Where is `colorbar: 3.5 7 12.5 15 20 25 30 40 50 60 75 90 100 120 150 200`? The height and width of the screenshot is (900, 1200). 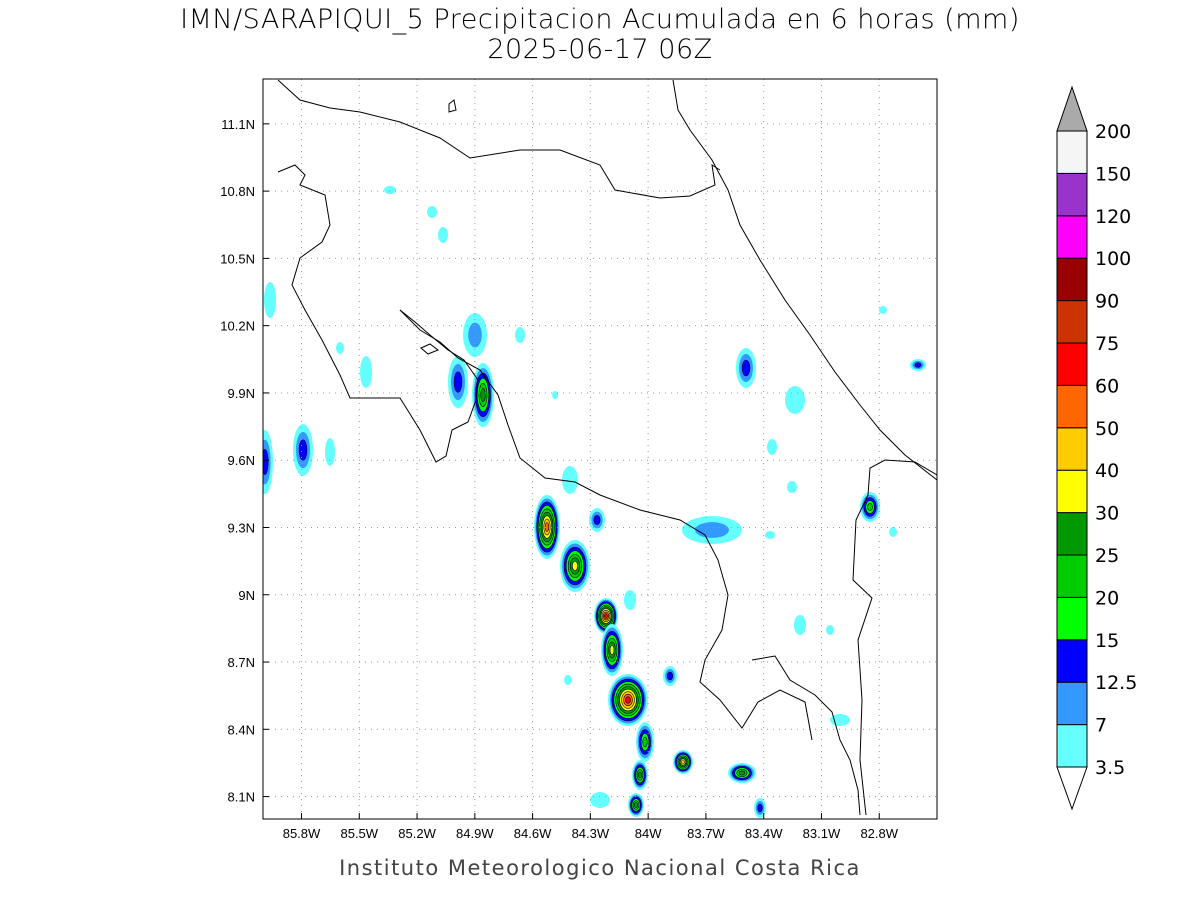 colorbar: 3.5 7 12.5 15 20 25 30 40 50 60 75 90 100 120 150 200 is located at coordinates (1096, 448).